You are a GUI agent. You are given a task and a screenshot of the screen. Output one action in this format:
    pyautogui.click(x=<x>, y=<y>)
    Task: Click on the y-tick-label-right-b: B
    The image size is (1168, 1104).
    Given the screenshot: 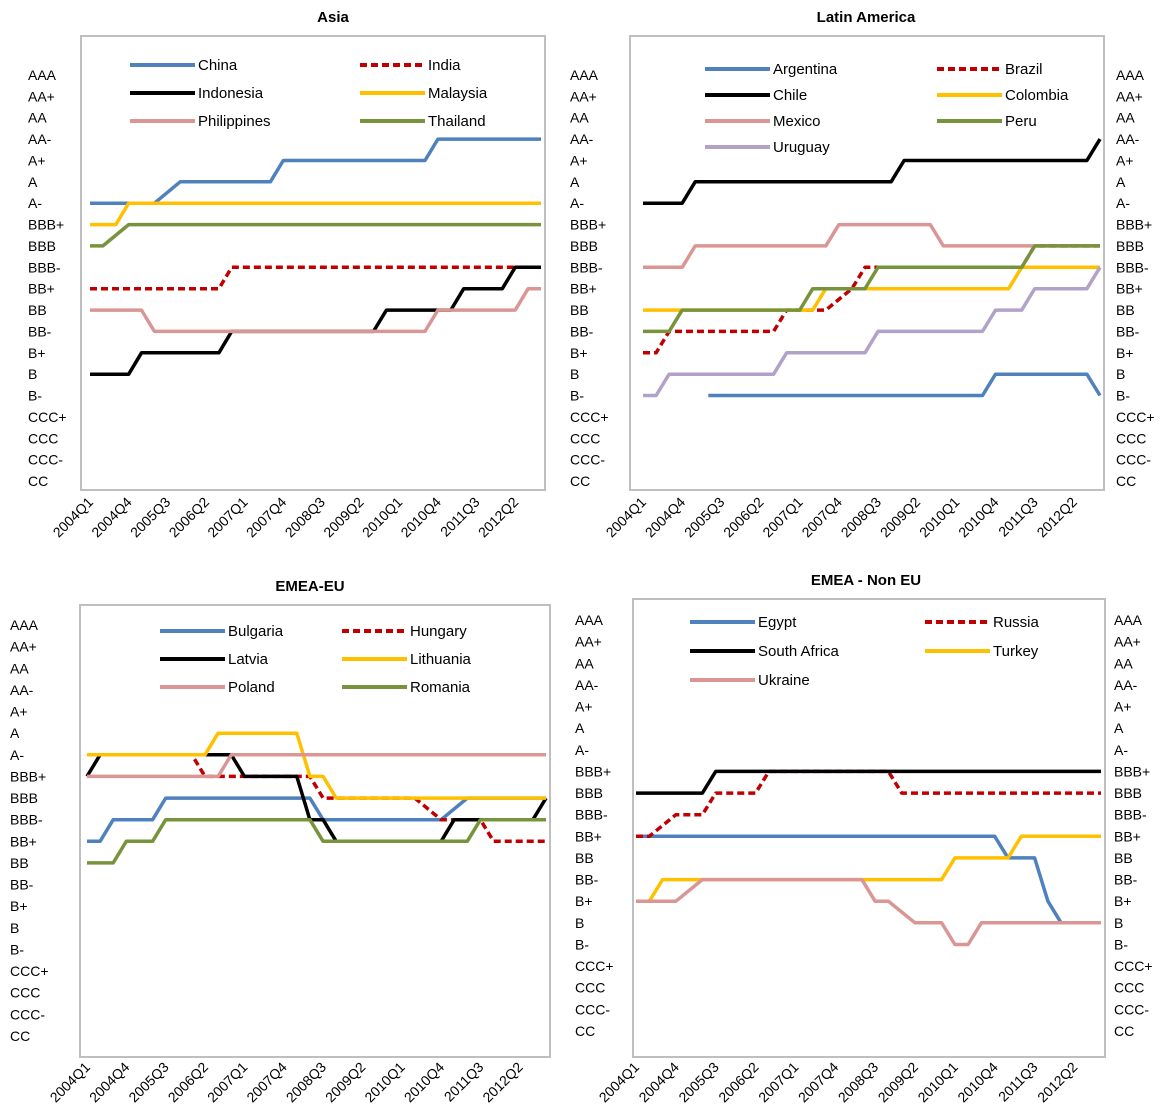 What is the action you would take?
    pyautogui.click(x=1120, y=374)
    